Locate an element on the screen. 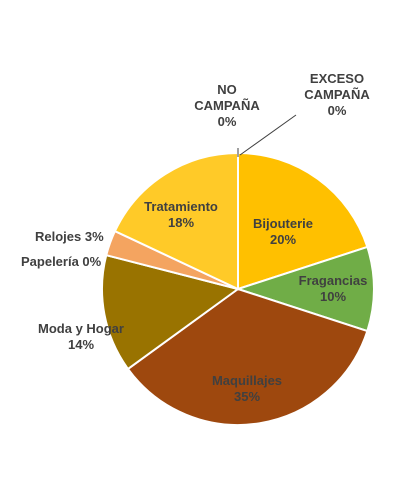  leader-line-exceso-campana is located at coordinates (268, 135).